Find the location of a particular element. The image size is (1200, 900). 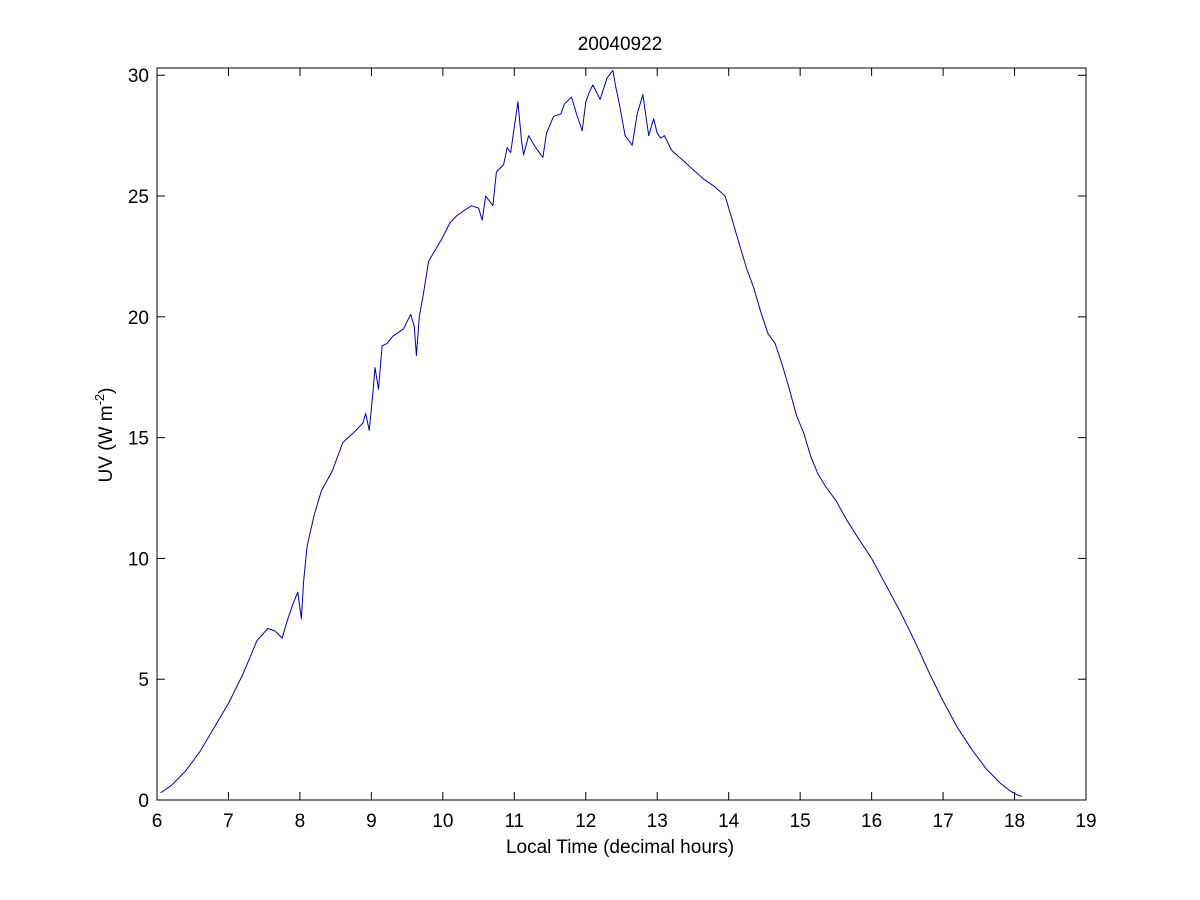

y-tick-label: 30 is located at coordinates (138, 76).